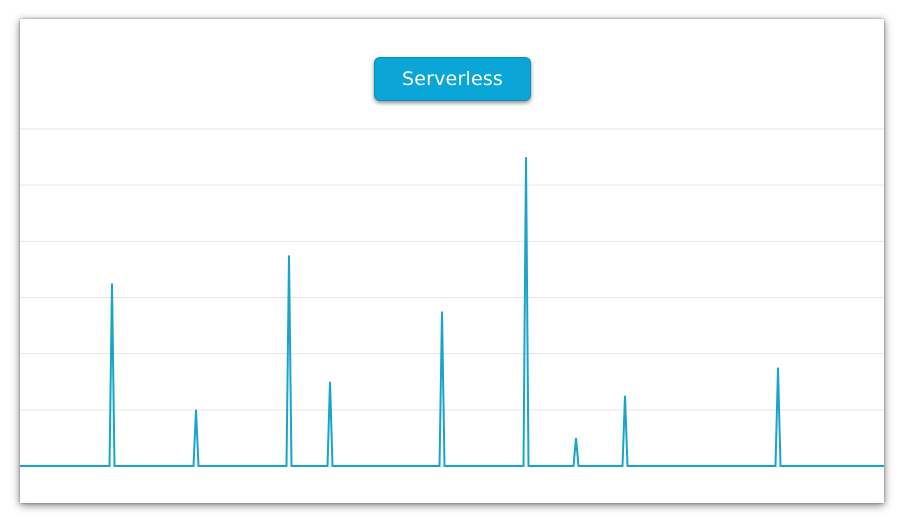  I want to click on serverless-title-button: Serverless, so click(452, 79).